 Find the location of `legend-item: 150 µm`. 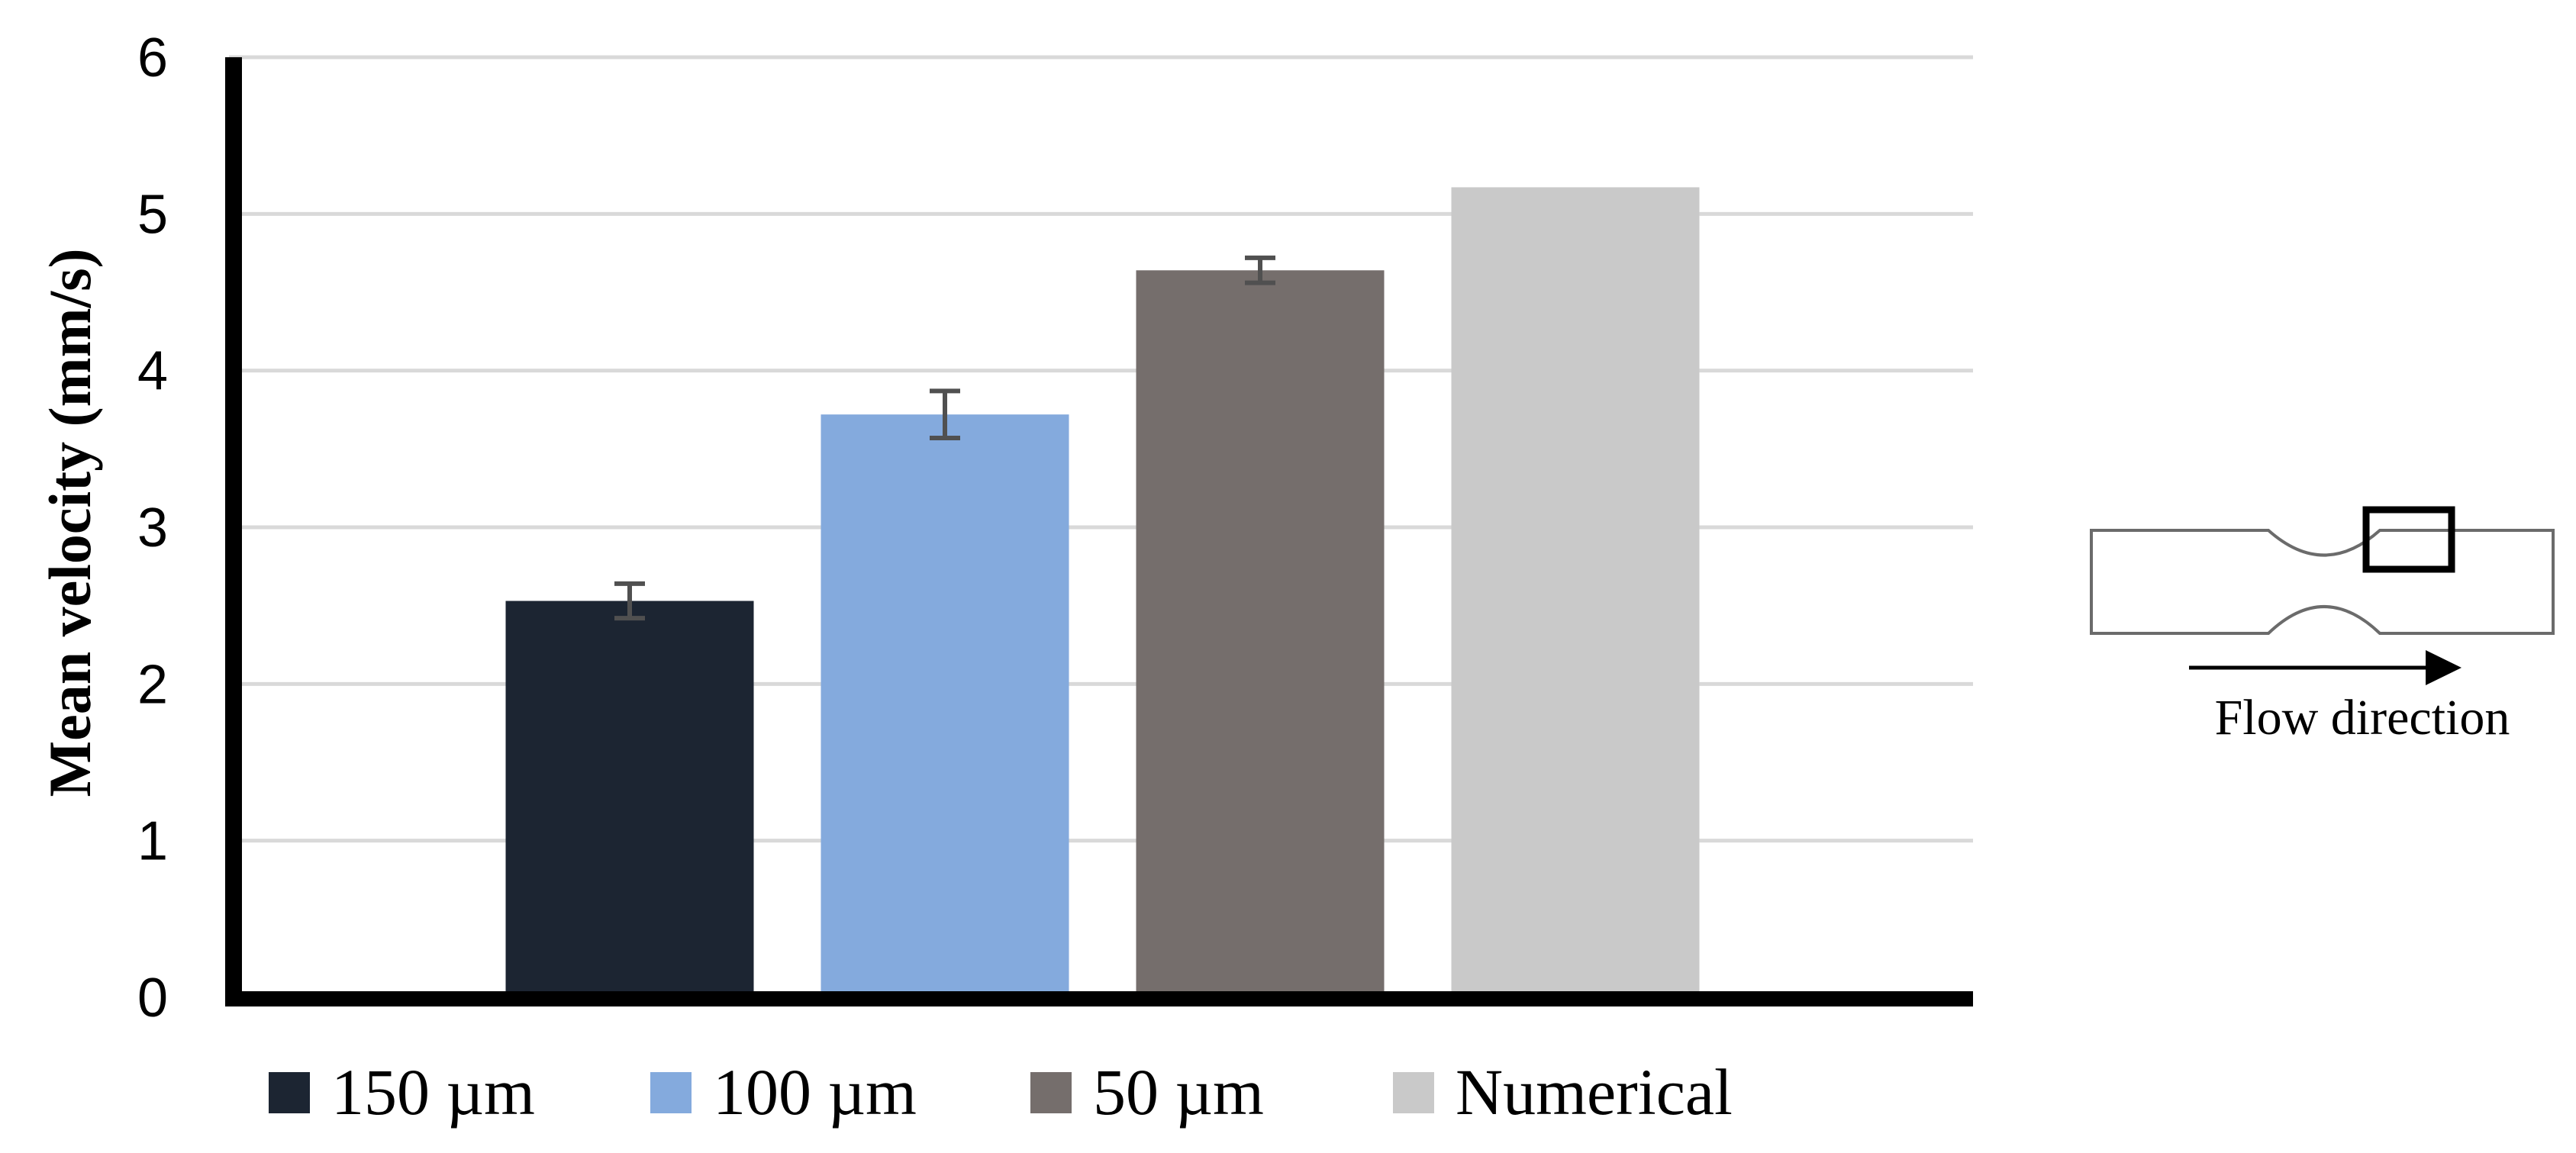

legend-item: 150 µm is located at coordinates (402, 1092).